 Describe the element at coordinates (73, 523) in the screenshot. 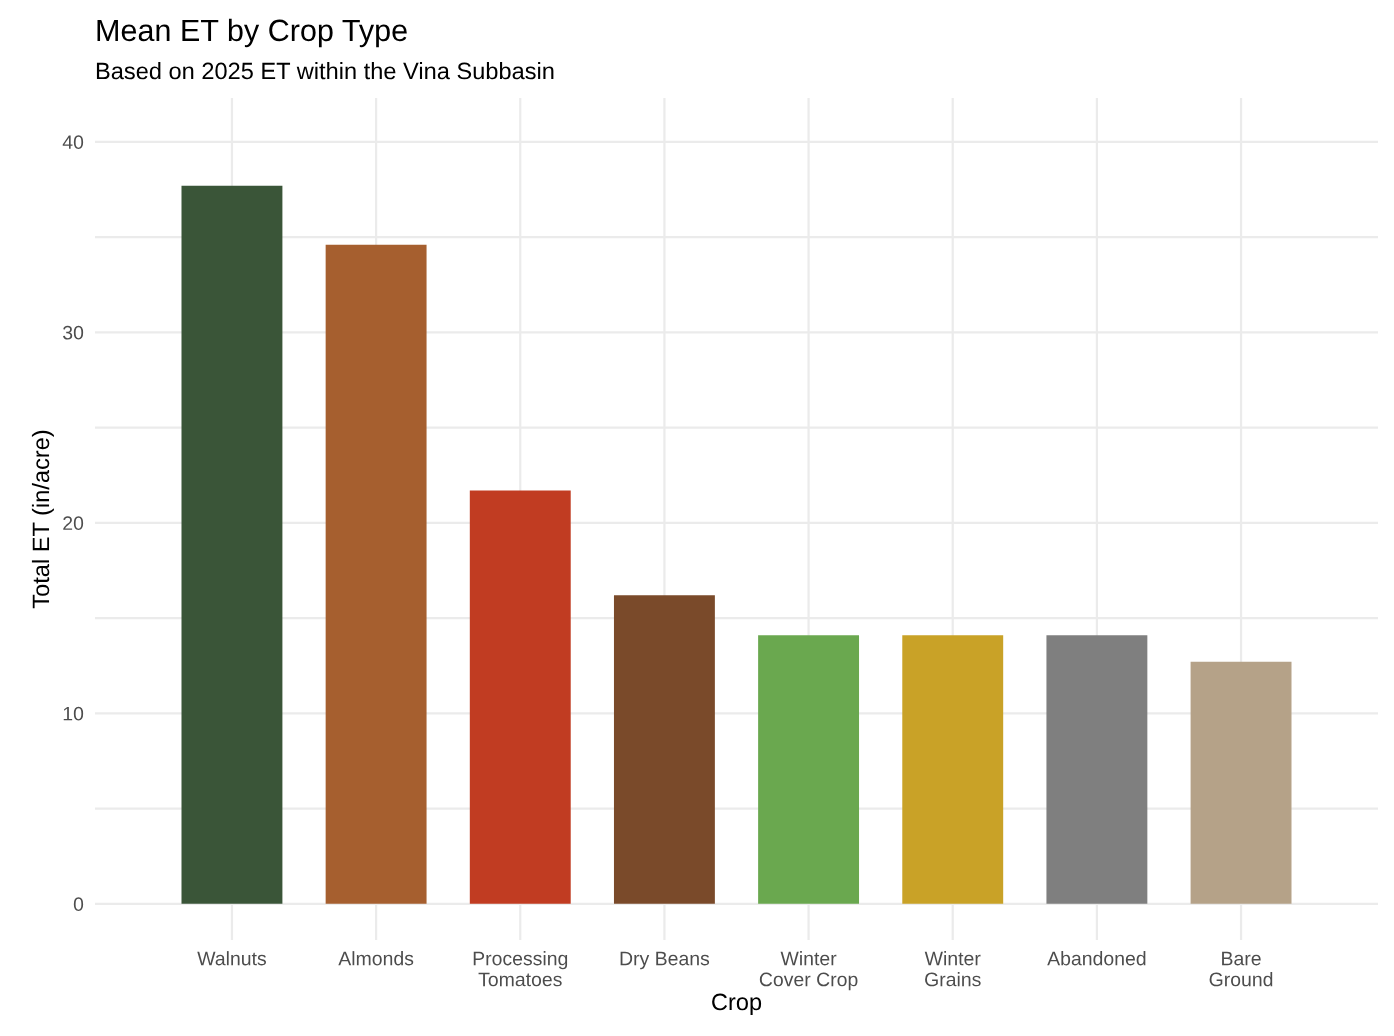

I see `y-tick-label: 20` at that location.